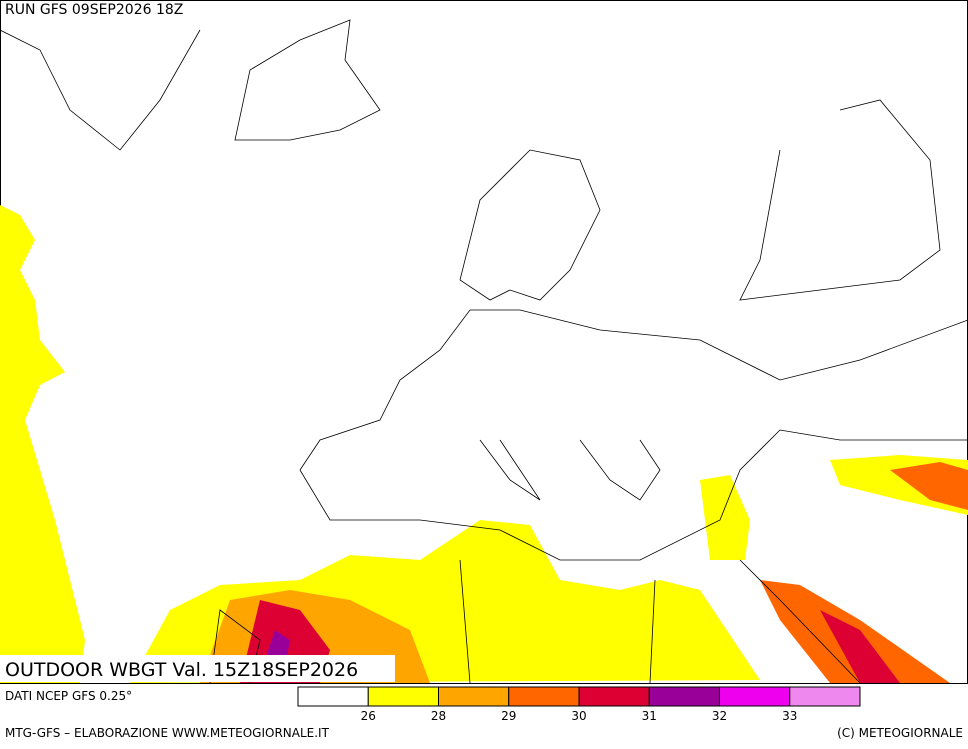 Image resolution: width=968 pixels, height=749 pixels. Describe the element at coordinates (368, 716) in the screenshot. I see `legend-tick-label: 26` at that location.